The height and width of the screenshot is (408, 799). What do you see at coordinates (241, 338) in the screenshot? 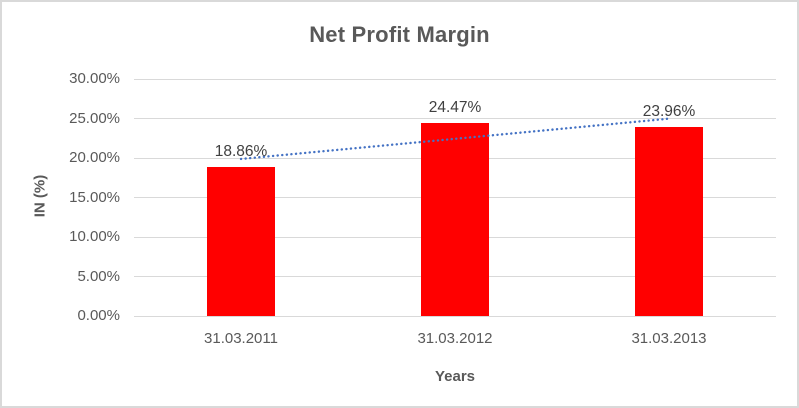
I see `x-tick-label: 31.03.2011` at bounding box center [241, 338].